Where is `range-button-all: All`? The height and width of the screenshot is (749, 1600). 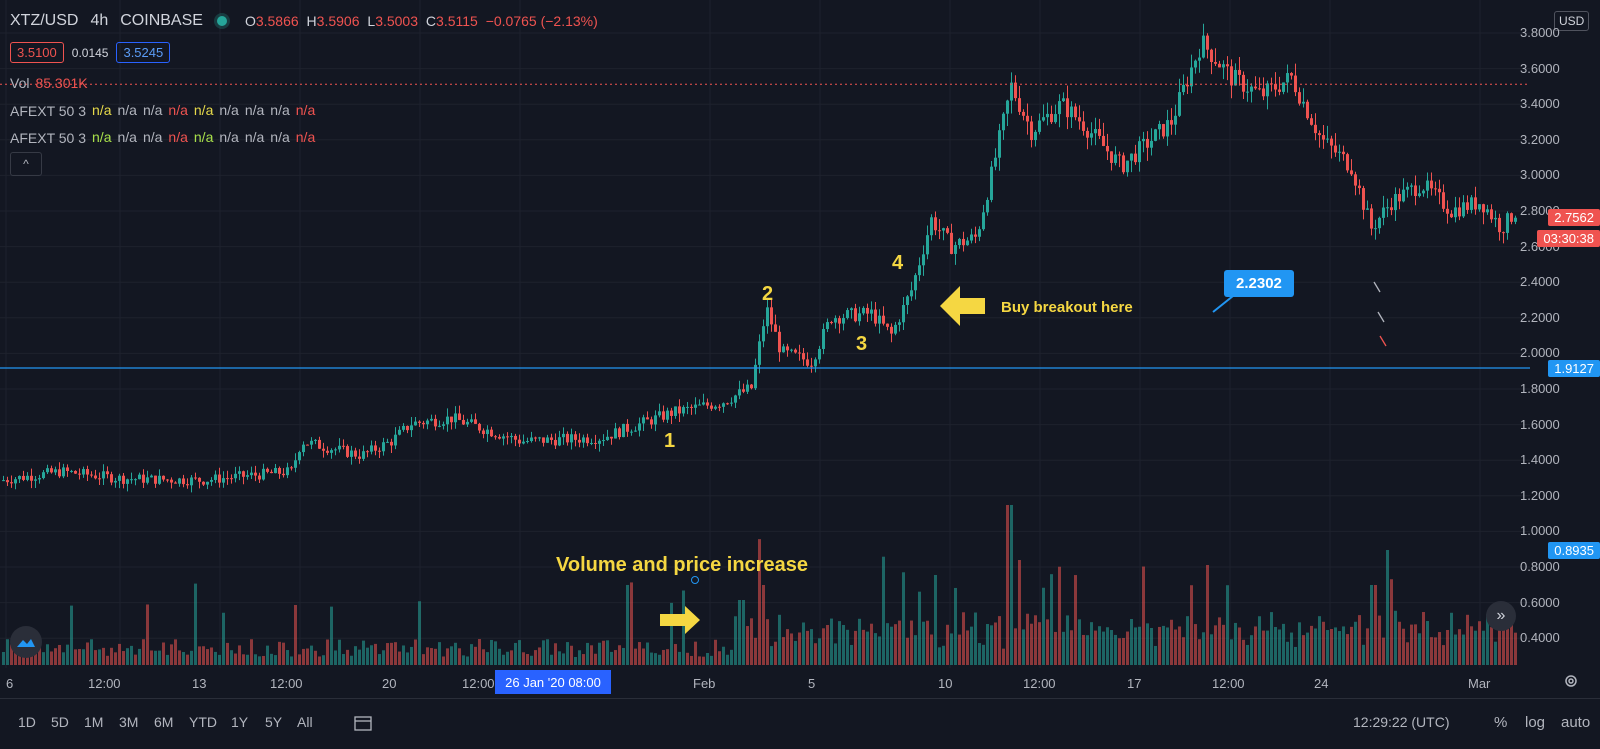
range-button-all: All is located at coordinates (305, 722).